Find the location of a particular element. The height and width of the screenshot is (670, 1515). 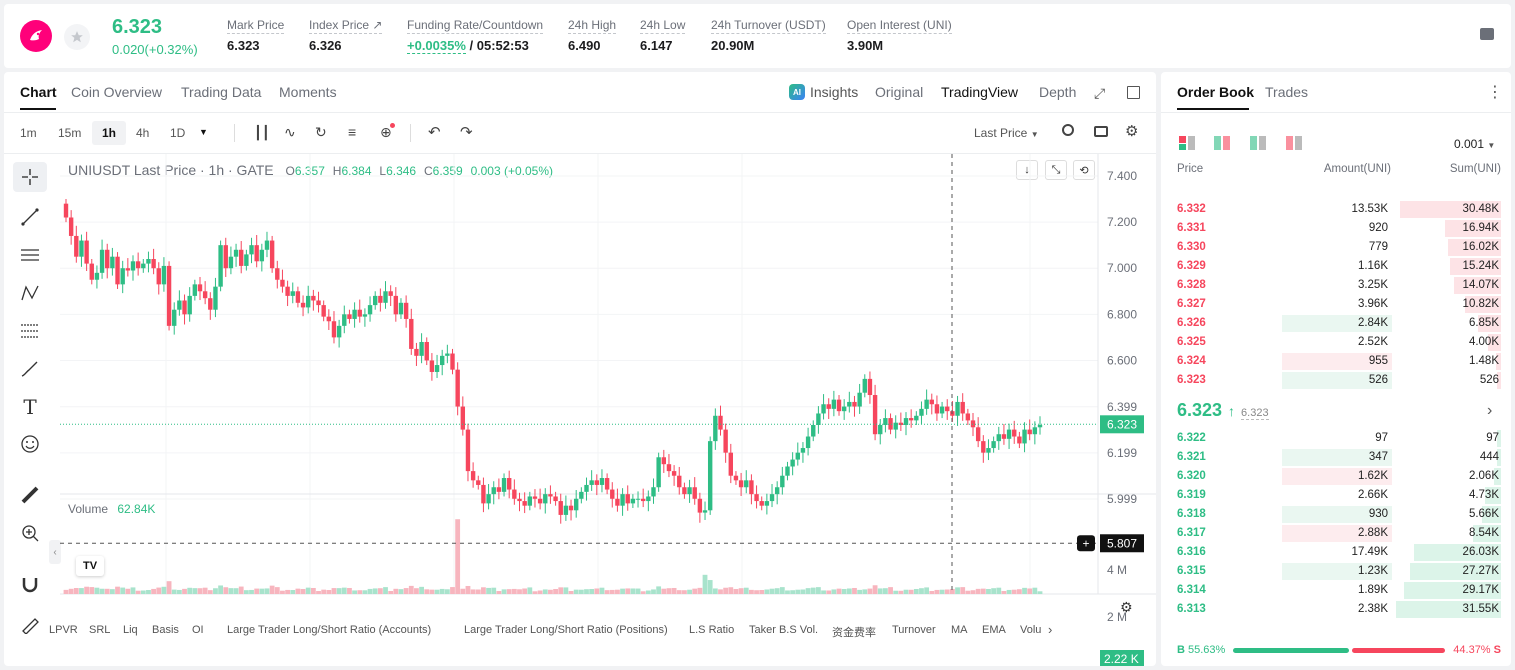

lock-drawing-icon is located at coordinates (30, 624).